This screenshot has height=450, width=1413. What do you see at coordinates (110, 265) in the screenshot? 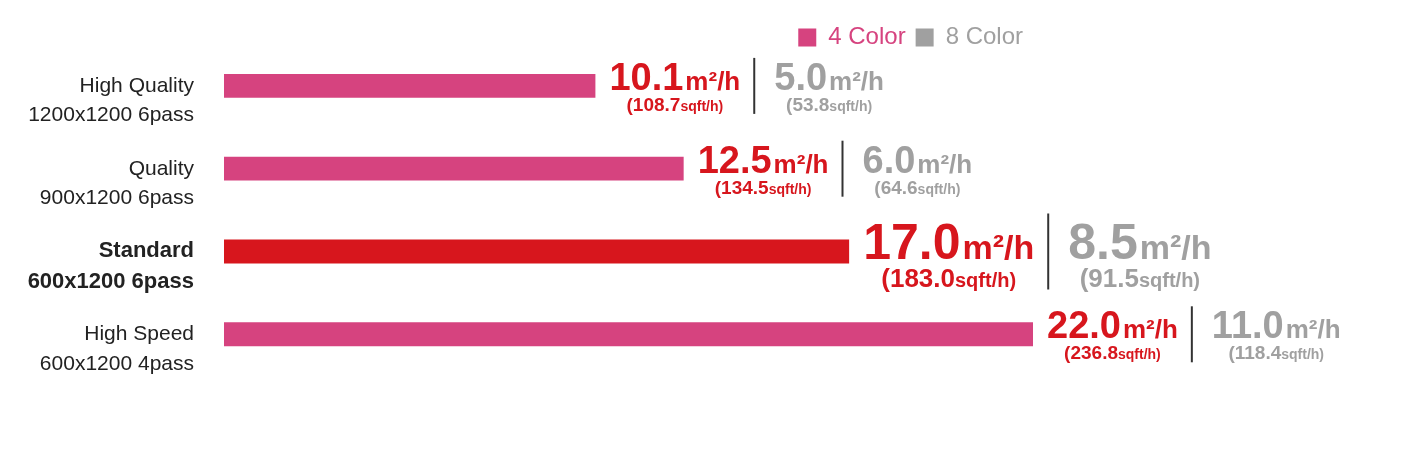
I see `y-tick-label: Standard 600x1200 6pass` at bounding box center [110, 265].